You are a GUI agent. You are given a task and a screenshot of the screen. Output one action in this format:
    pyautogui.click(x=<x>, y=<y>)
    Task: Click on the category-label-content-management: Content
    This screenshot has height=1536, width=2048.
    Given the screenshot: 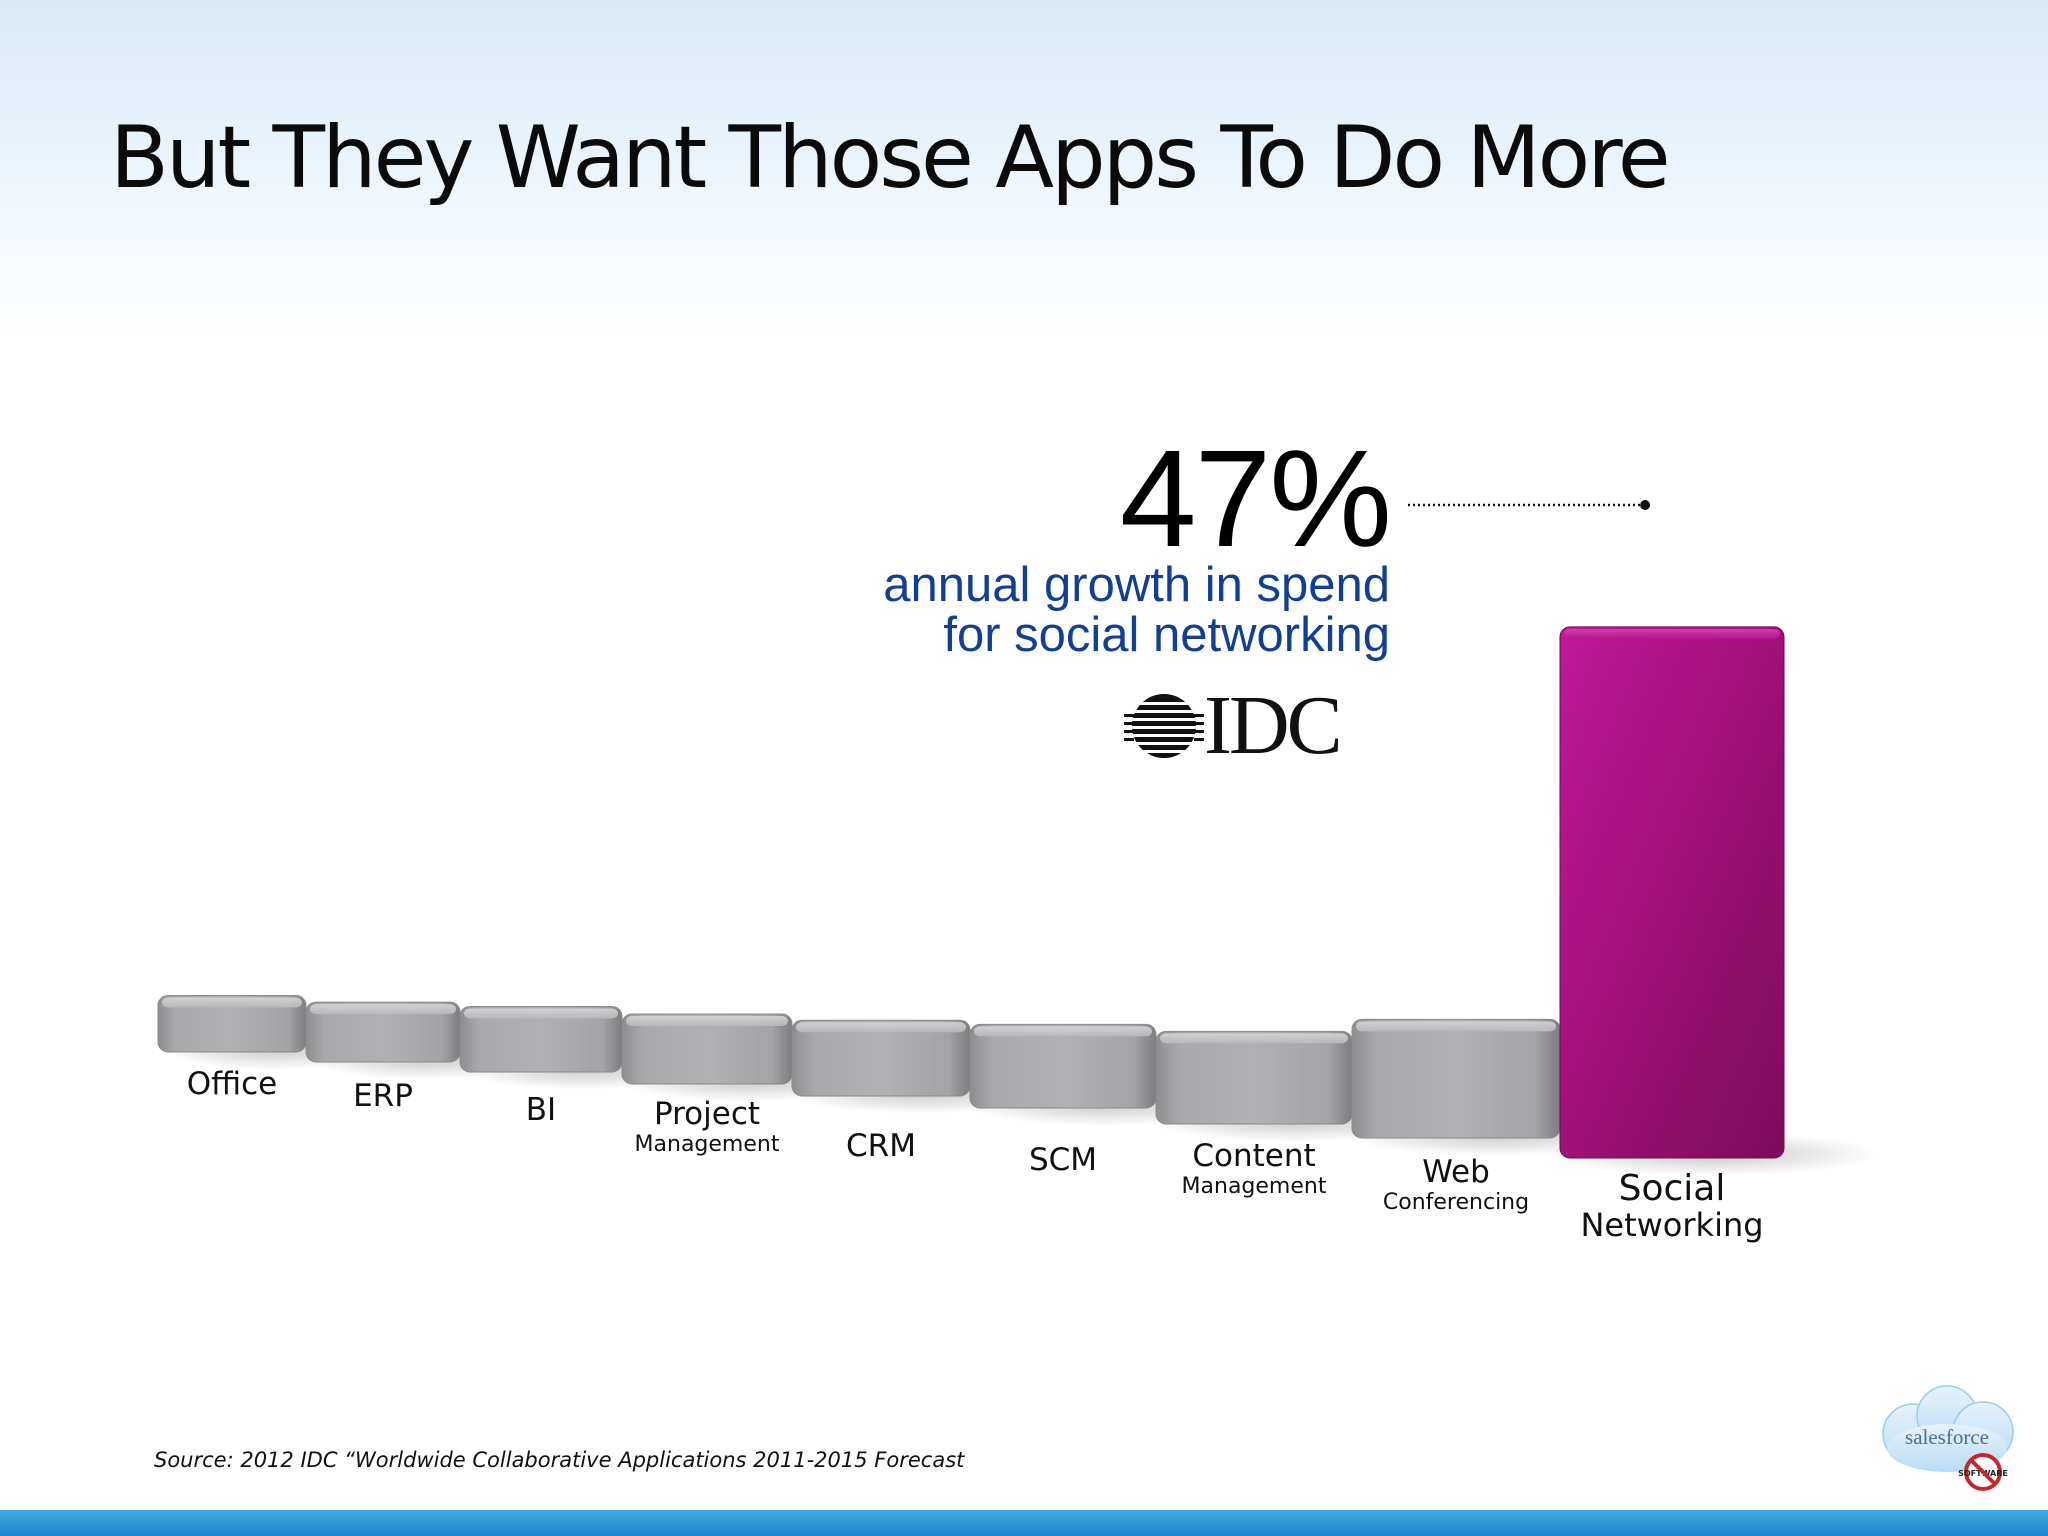 What is the action you would take?
    pyautogui.click(x=1253, y=1156)
    